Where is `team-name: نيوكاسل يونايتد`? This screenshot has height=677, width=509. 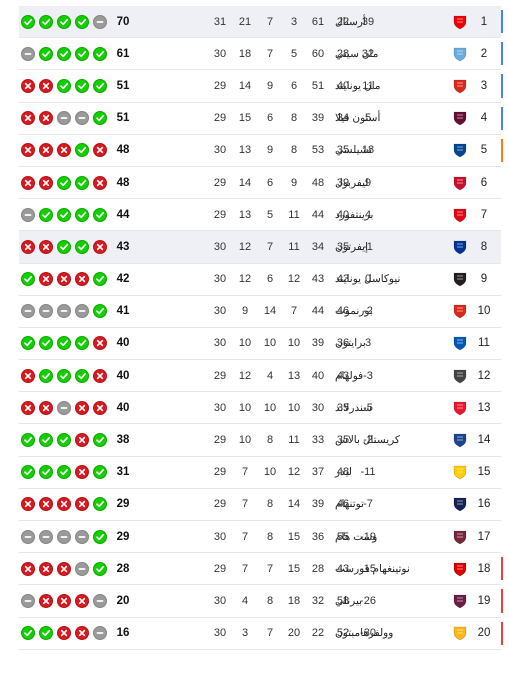
team-name: نيوكاسل يونايتد is located at coordinates (368, 279).